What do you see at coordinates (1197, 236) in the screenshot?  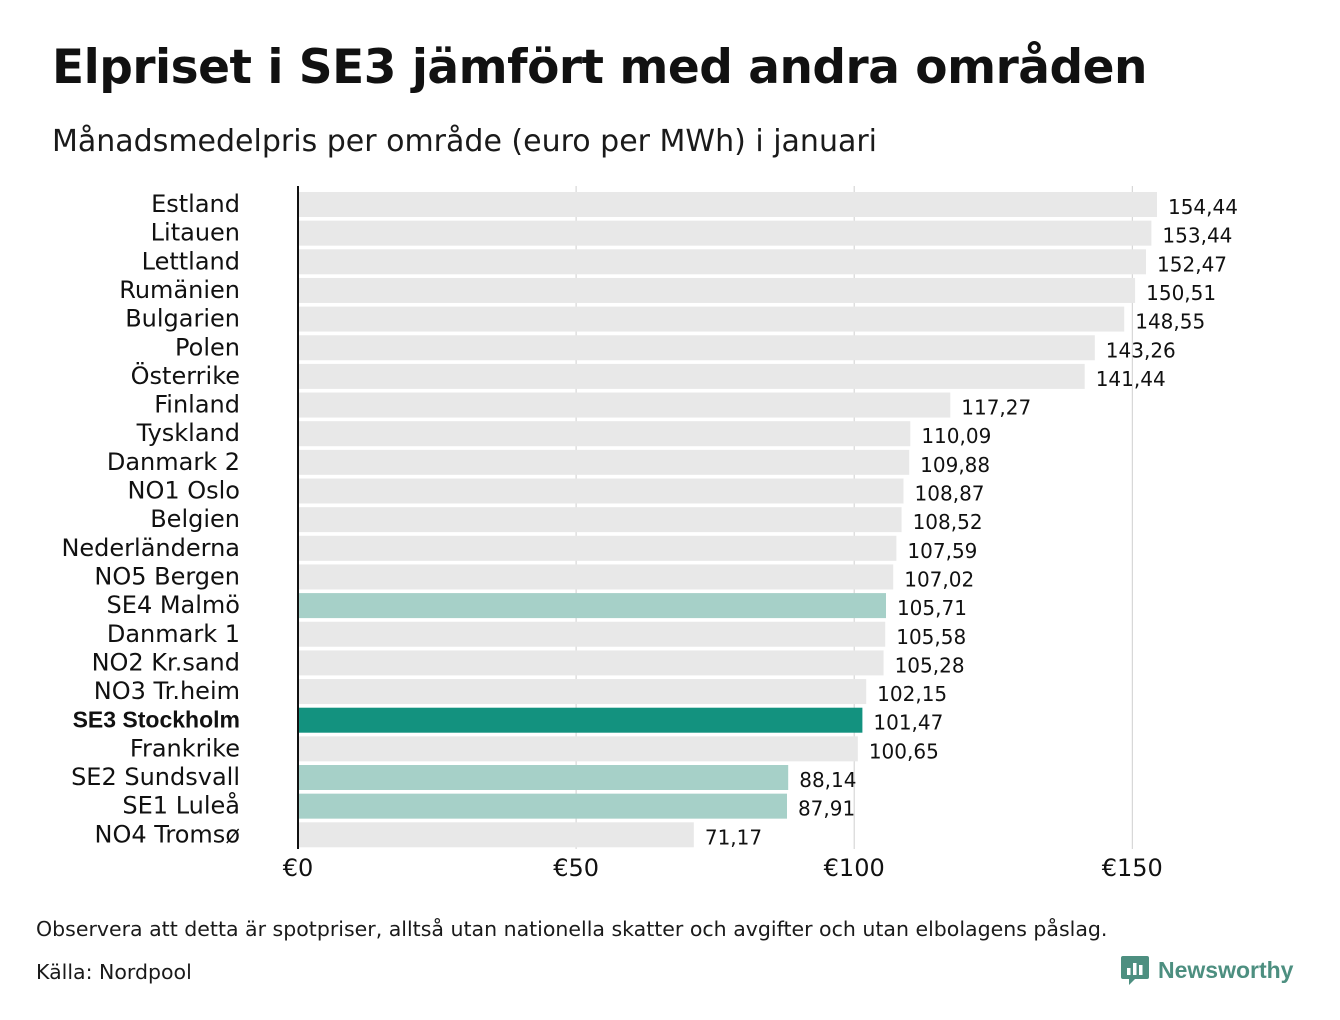 I see `value-label: 153,44` at bounding box center [1197, 236].